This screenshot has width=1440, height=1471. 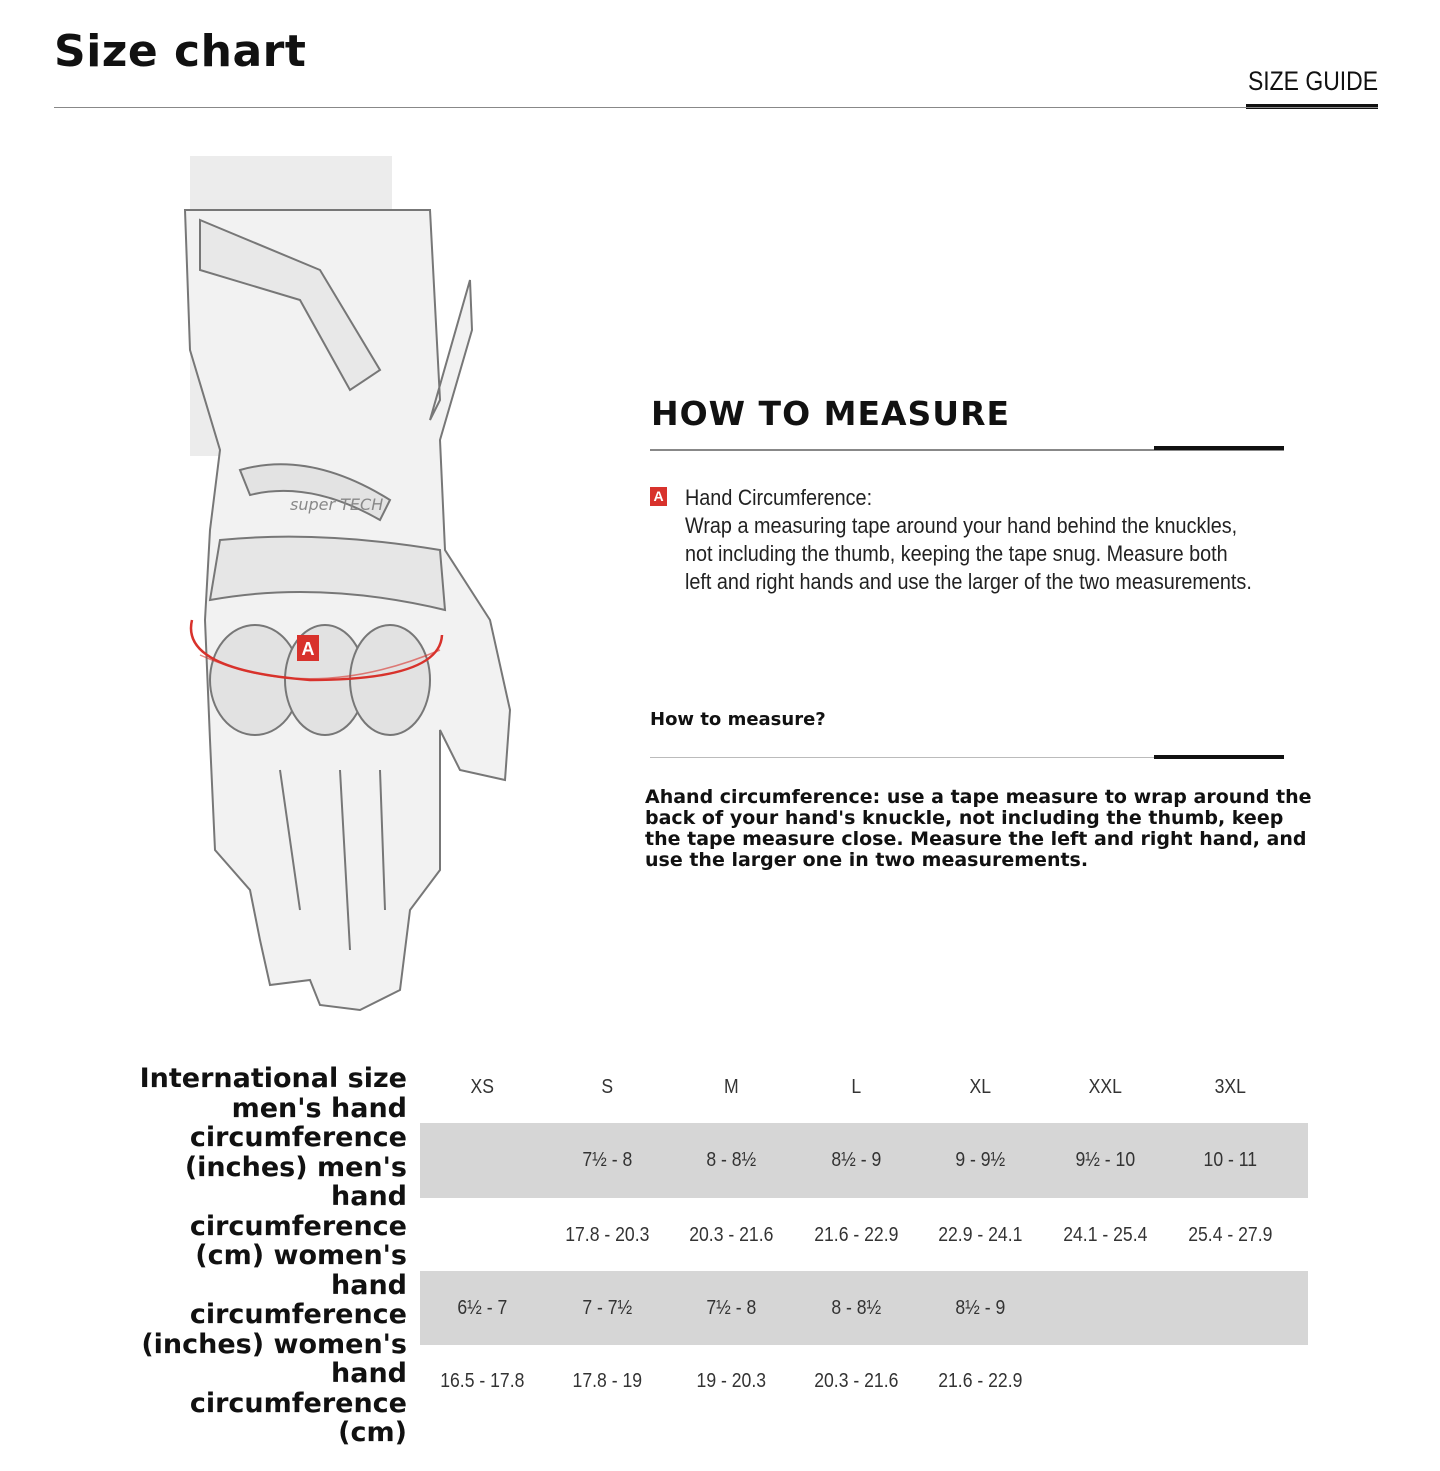 What do you see at coordinates (856, 1086) in the screenshot?
I see `size-header-cell: L` at bounding box center [856, 1086].